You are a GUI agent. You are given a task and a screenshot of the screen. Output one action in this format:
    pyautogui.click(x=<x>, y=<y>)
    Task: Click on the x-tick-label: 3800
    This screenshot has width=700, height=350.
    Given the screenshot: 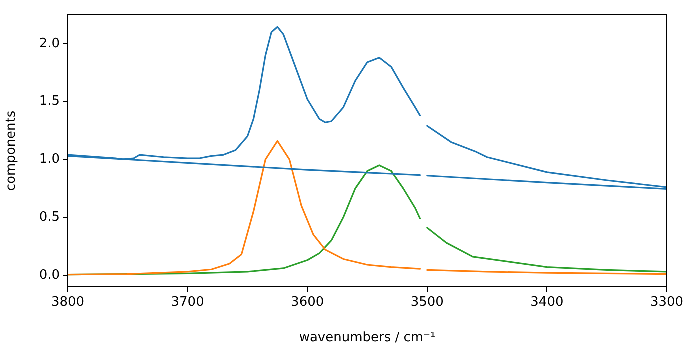 What is the action you would take?
    pyautogui.click(x=68, y=302)
    